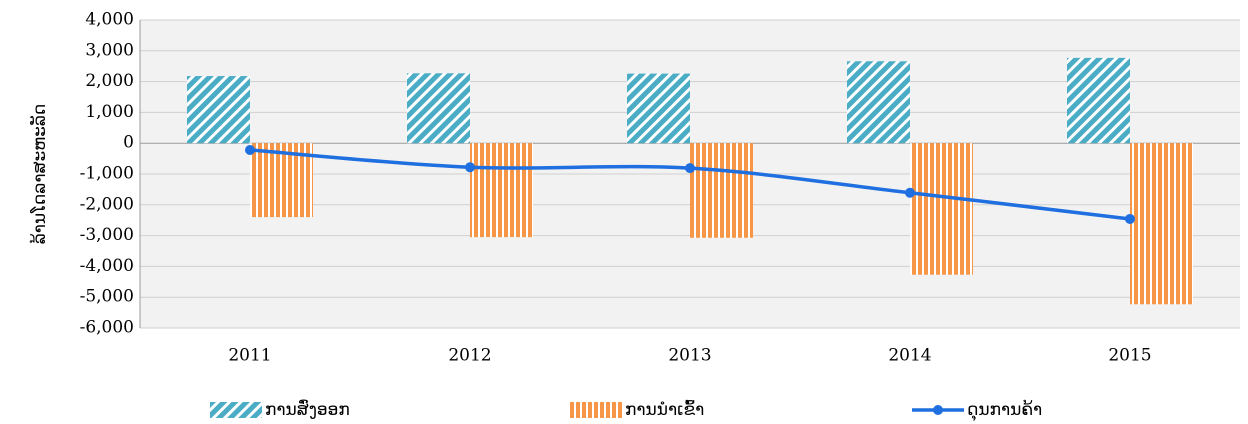  I want to click on x-tick-label: 2011, so click(249, 356).